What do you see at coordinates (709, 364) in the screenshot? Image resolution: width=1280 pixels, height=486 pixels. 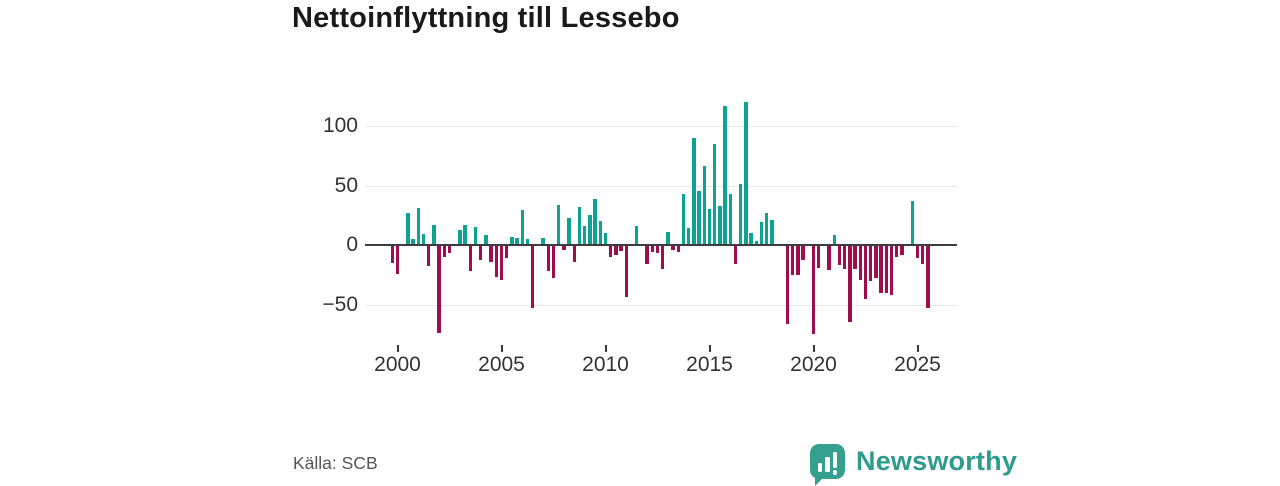 I see `x-tick-label: 2015` at bounding box center [709, 364].